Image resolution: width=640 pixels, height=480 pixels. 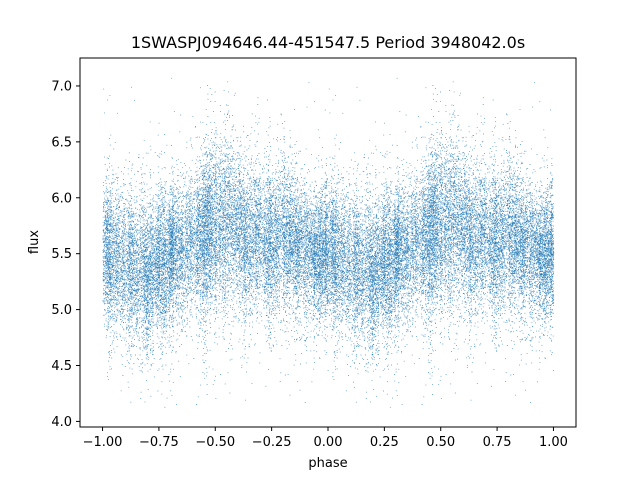 I want to click on y-tick-label: 4.0, so click(x=61, y=422).